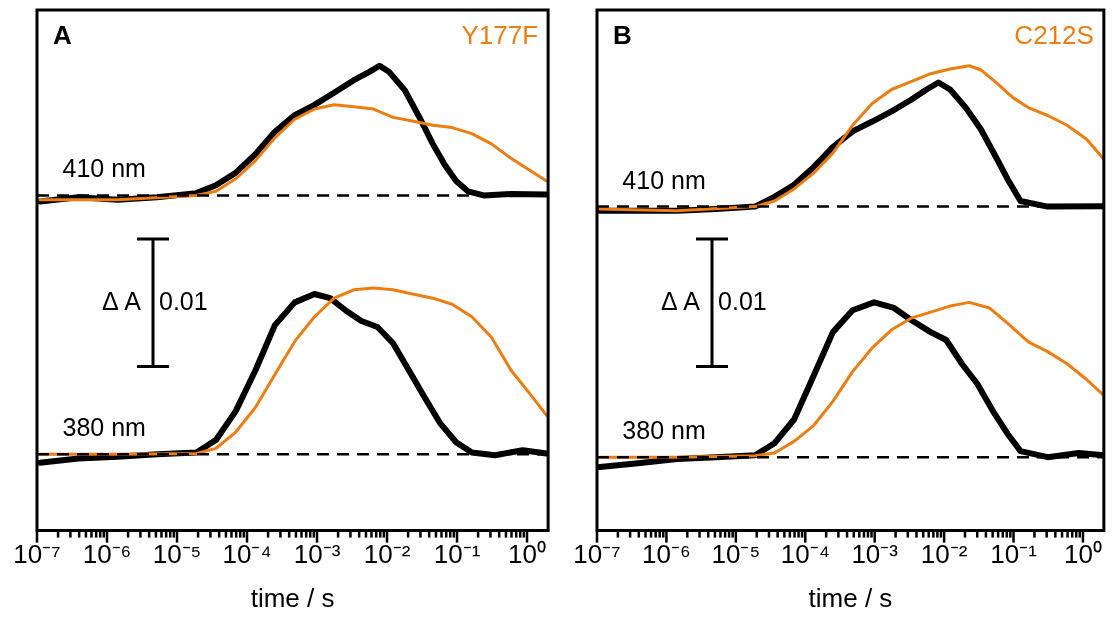  What do you see at coordinates (1054, 35) in the screenshot?
I see `series-label: C212S` at bounding box center [1054, 35].